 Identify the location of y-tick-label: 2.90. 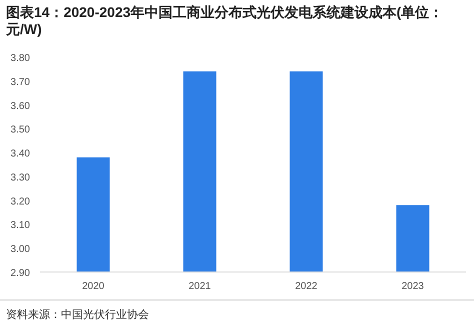
(20, 273).